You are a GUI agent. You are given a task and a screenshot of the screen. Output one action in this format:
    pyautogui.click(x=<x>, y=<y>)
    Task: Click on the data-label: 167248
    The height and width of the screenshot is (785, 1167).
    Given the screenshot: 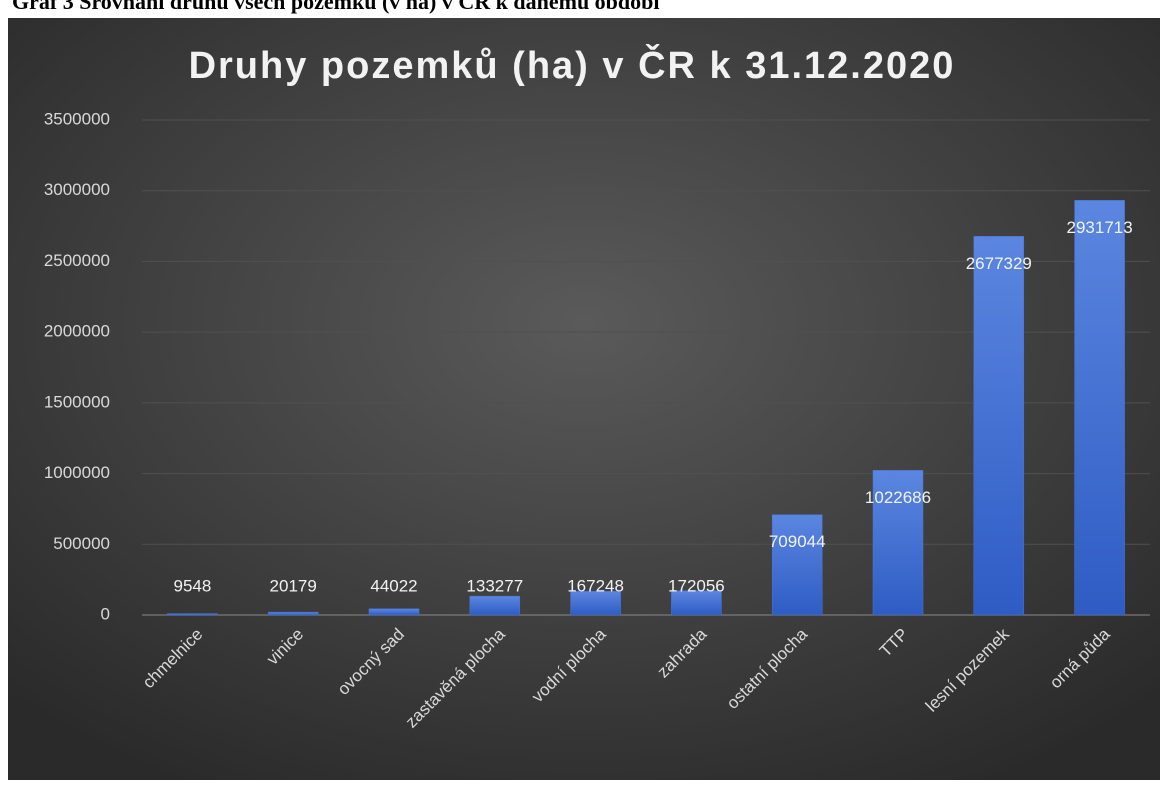 What is the action you would take?
    pyautogui.click(x=595, y=585)
    